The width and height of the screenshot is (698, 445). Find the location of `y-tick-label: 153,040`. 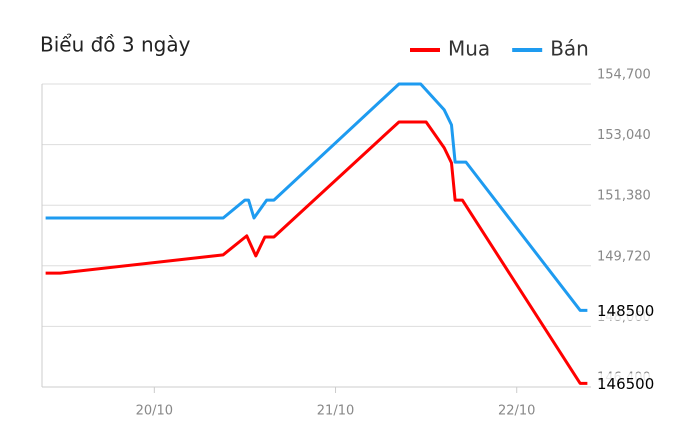

y-tick-label: 153,040 is located at coordinates (624, 135).